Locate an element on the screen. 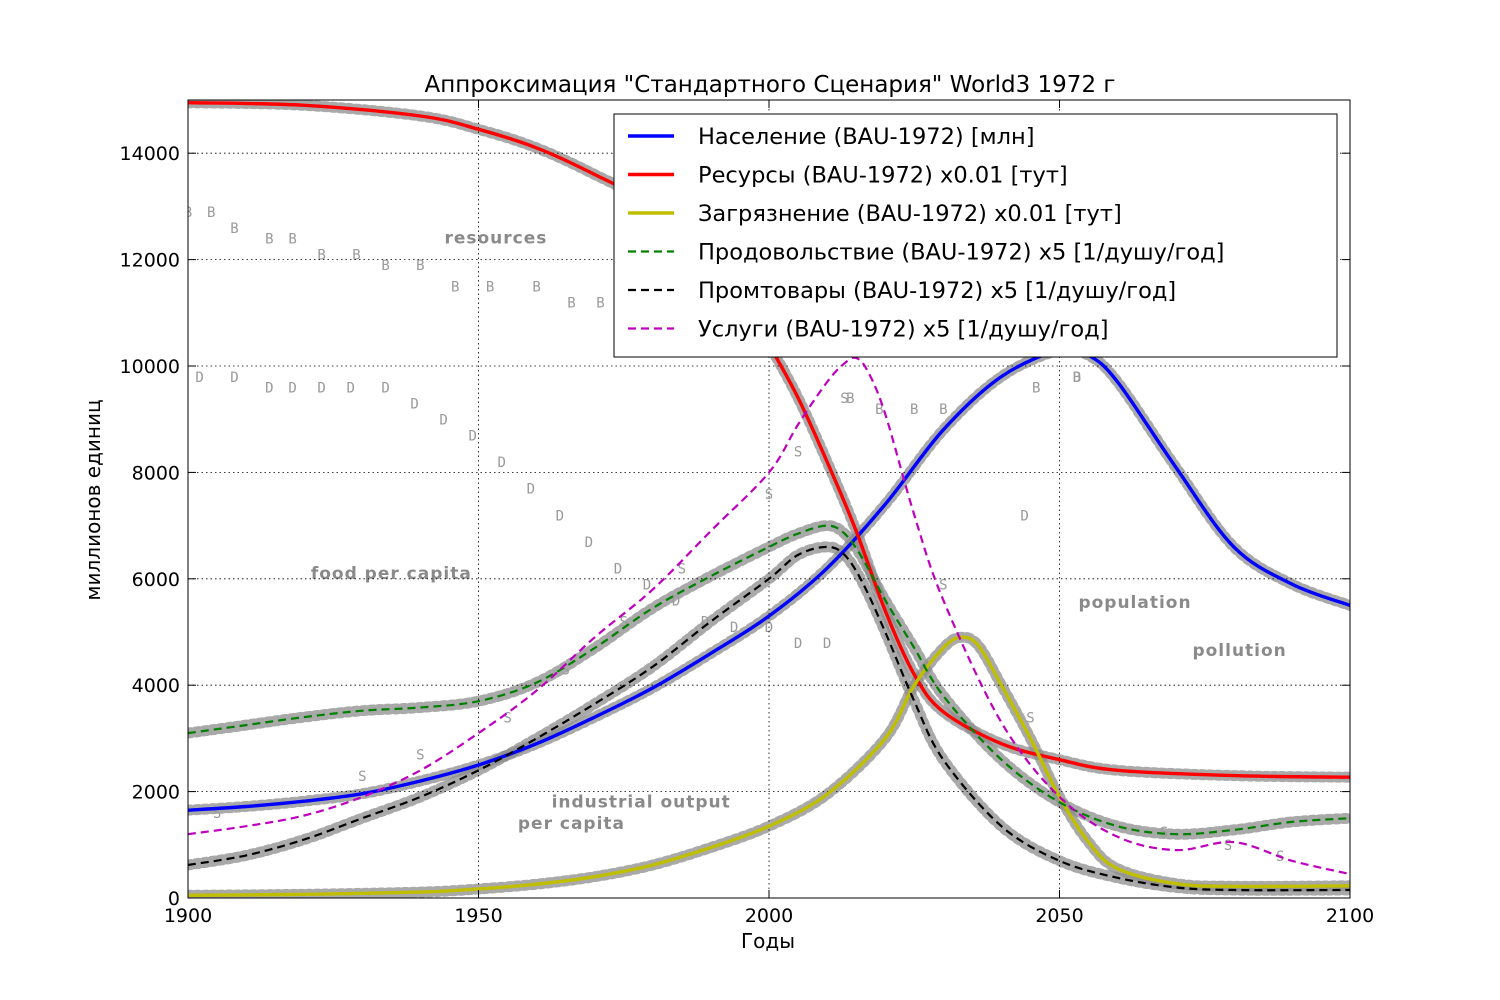 This screenshot has height=1000, width=1500. y-tick-label: 10000 is located at coordinates (150, 367).